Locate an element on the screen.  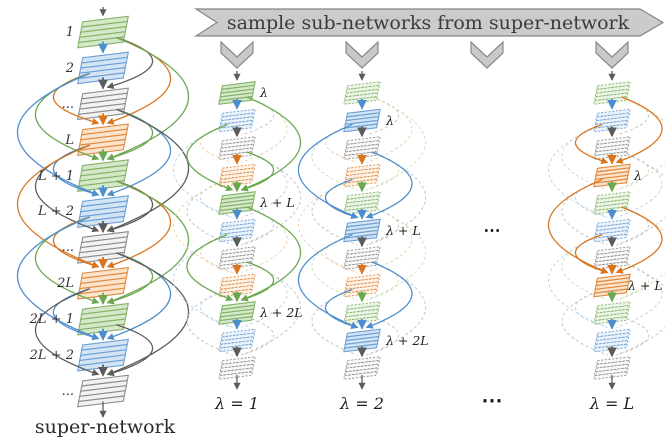
ellipsis-middle: ⋯ is located at coordinates (492, 231).